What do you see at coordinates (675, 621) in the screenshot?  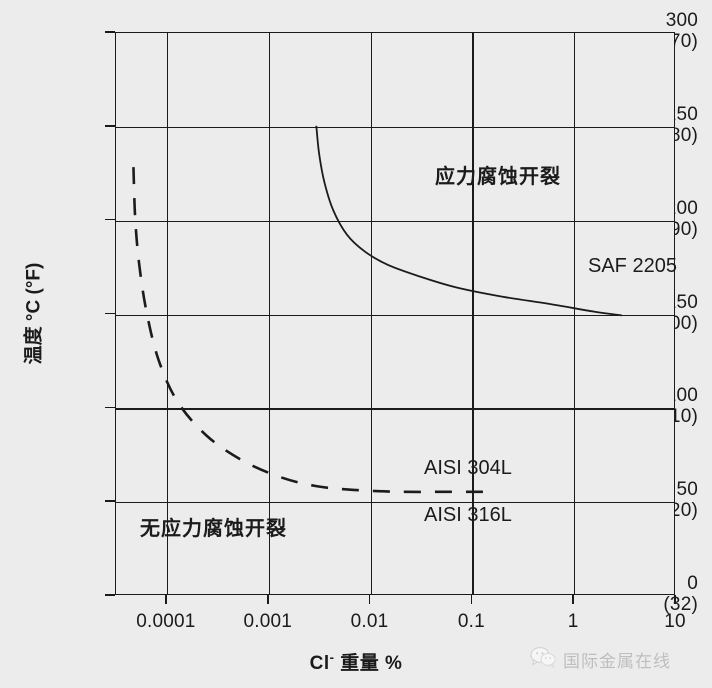 I see `x-tick-label: 10` at bounding box center [675, 621].